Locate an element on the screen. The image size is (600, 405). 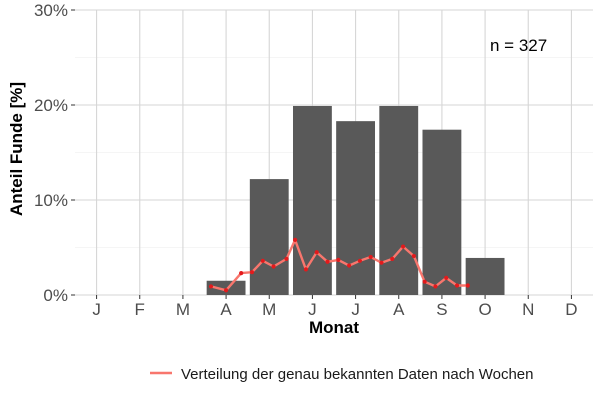
weekly-distribution-line is located at coordinates (339, 265).